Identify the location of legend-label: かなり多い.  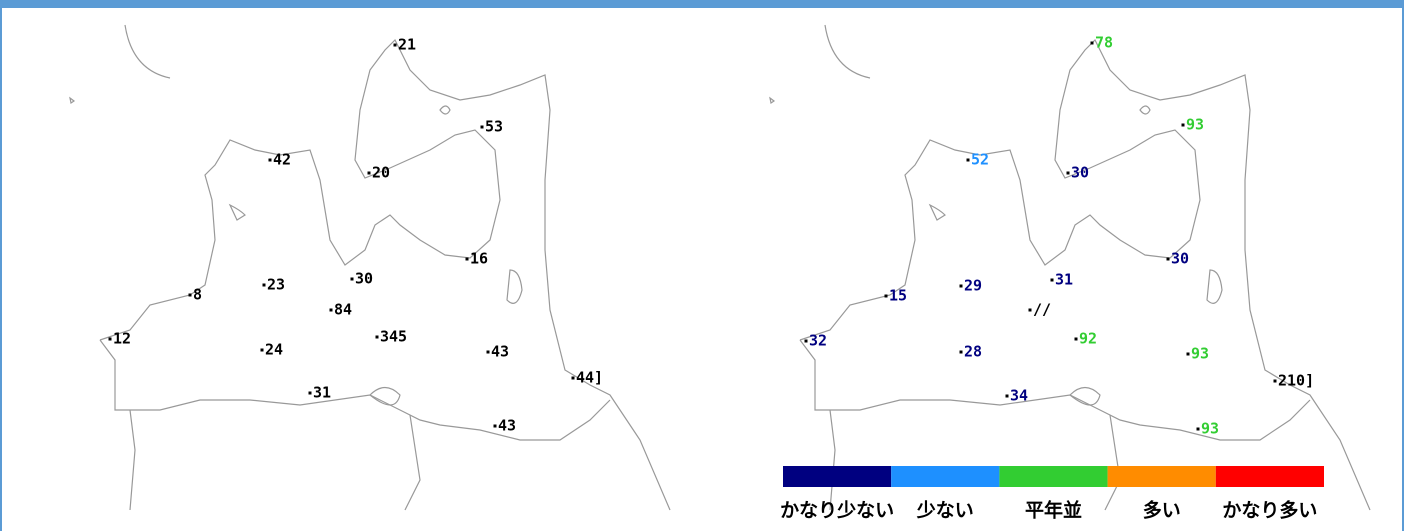
(1269, 510).